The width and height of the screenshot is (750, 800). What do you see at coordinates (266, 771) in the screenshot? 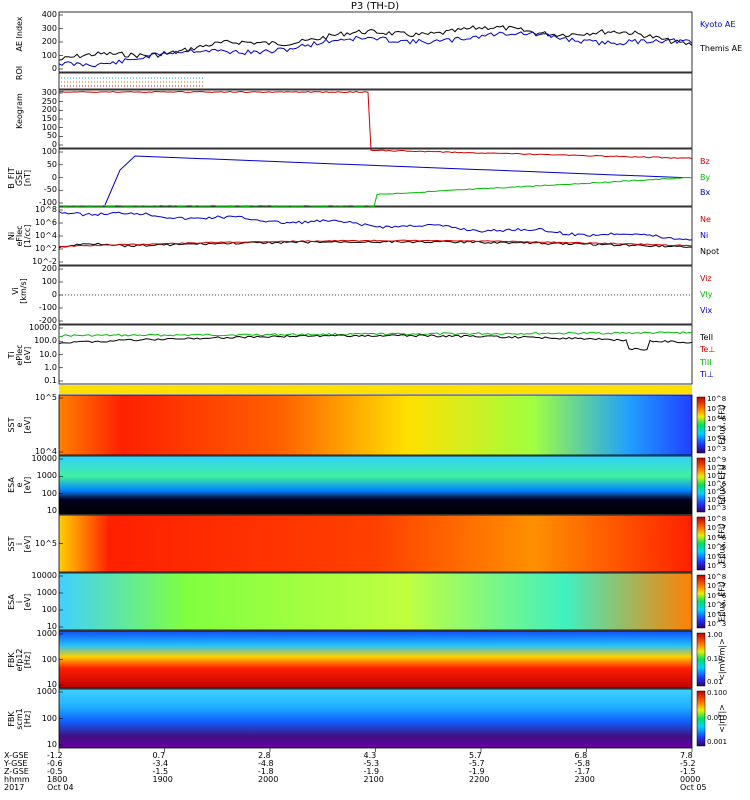
I see `footer-value: -1.8` at bounding box center [266, 771].